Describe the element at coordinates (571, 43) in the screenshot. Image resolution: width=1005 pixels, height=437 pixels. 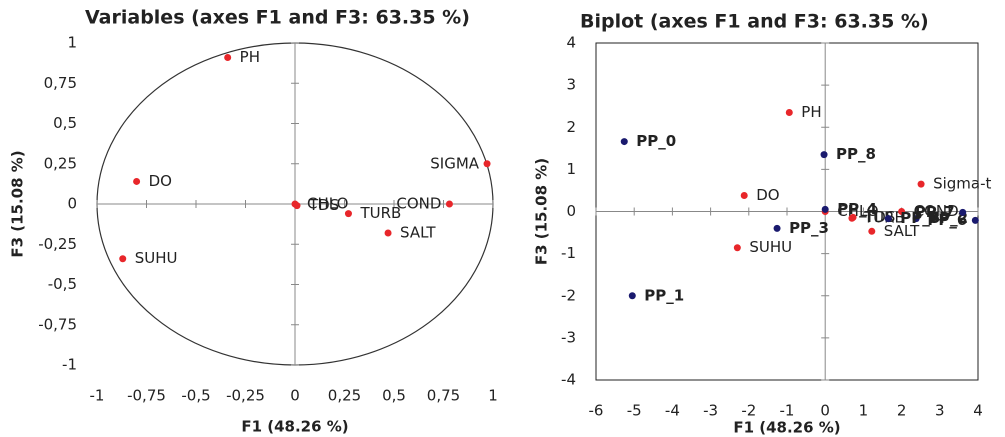
I see `y-tick-label: 4` at that location.